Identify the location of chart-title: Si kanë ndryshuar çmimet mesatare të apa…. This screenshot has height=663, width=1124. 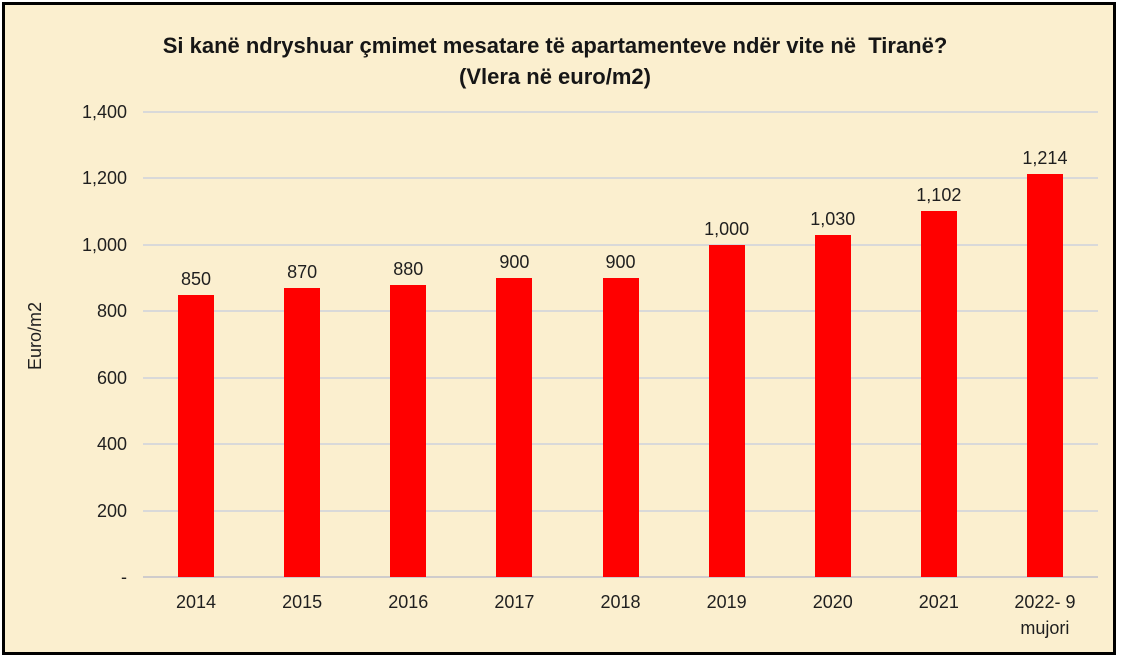
(555, 61).